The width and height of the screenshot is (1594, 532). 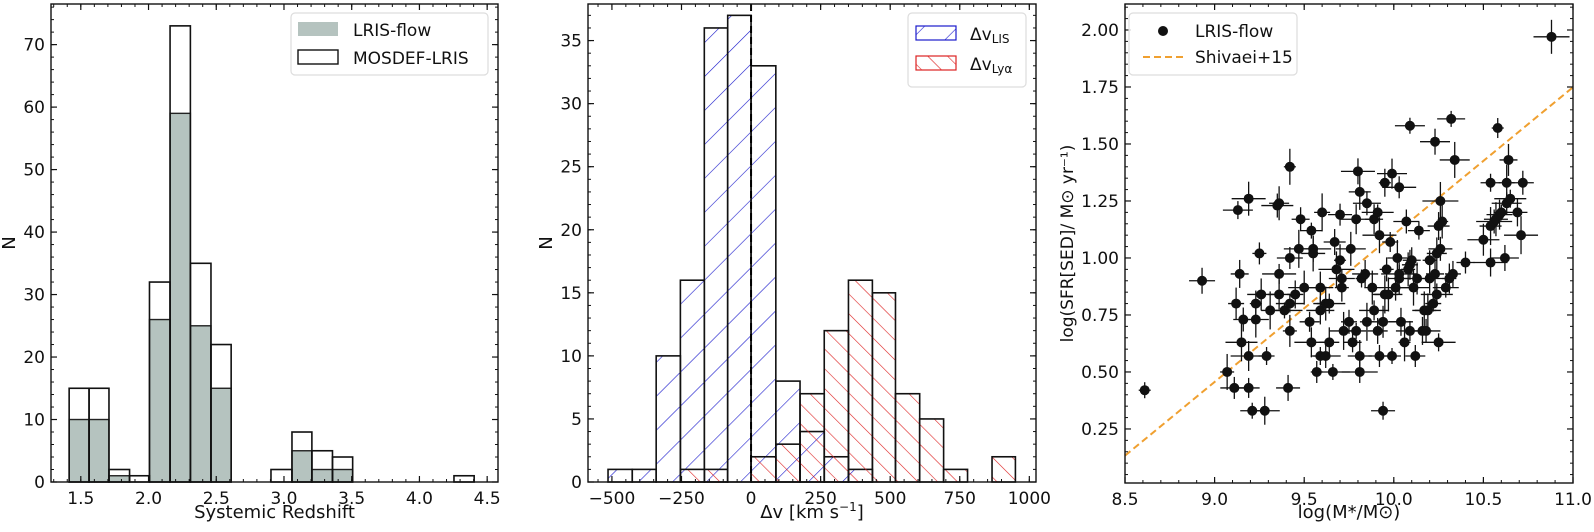 What do you see at coordinates (34, 421) in the screenshot?
I see `y-tick-label: 10` at bounding box center [34, 421].